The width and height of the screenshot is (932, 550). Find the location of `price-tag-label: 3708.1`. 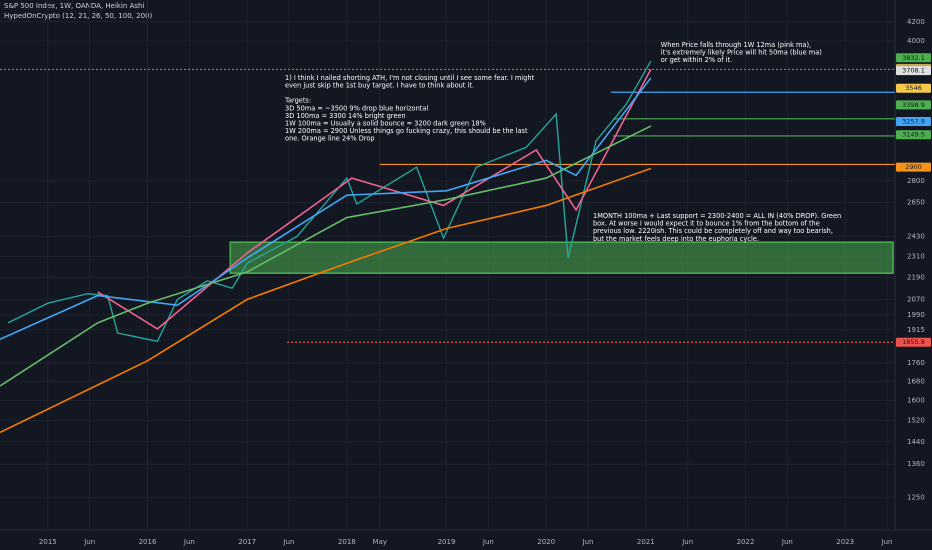

price-tag-label: 3708.1 is located at coordinates (913, 71).